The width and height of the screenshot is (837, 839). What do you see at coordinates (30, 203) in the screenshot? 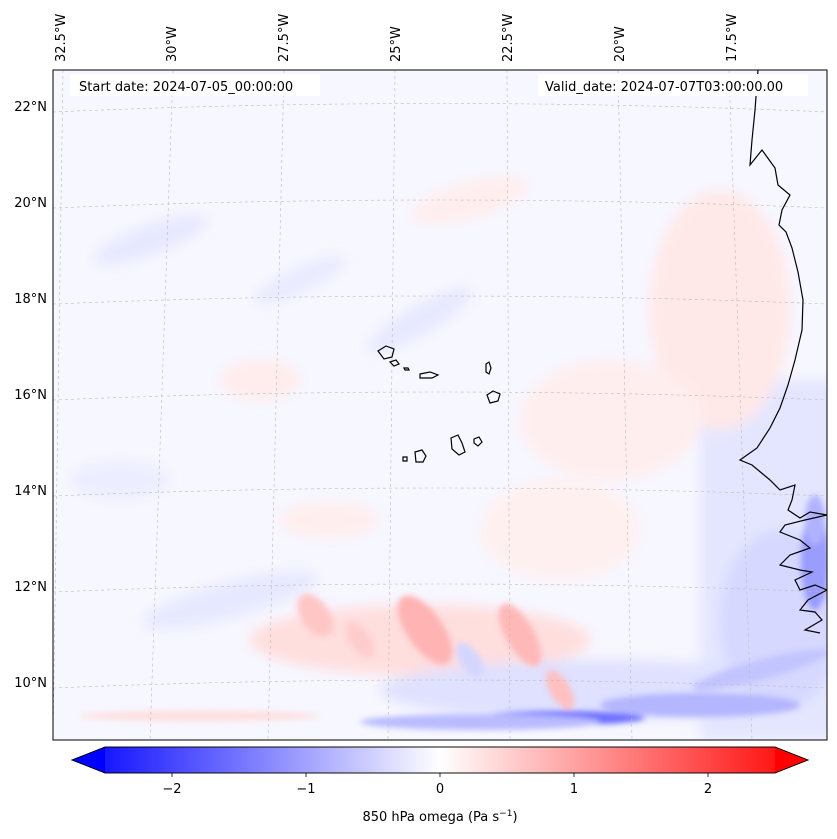
I see `lat-label: 20°N` at bounding box center [30, 203].